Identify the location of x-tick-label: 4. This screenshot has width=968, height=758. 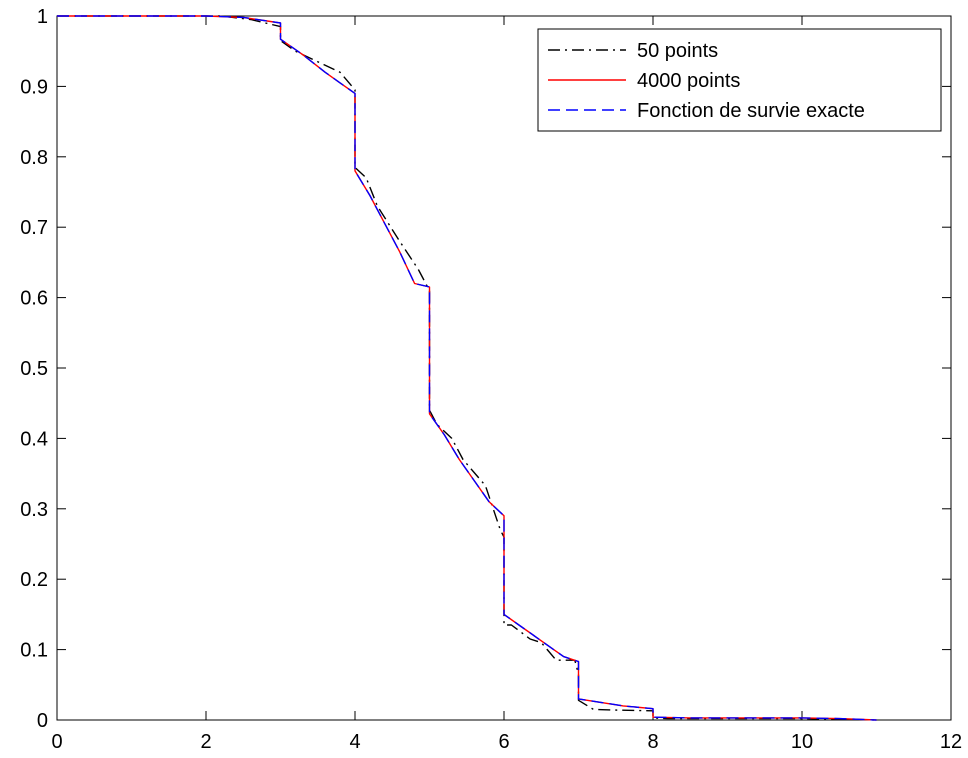
(354, 742).